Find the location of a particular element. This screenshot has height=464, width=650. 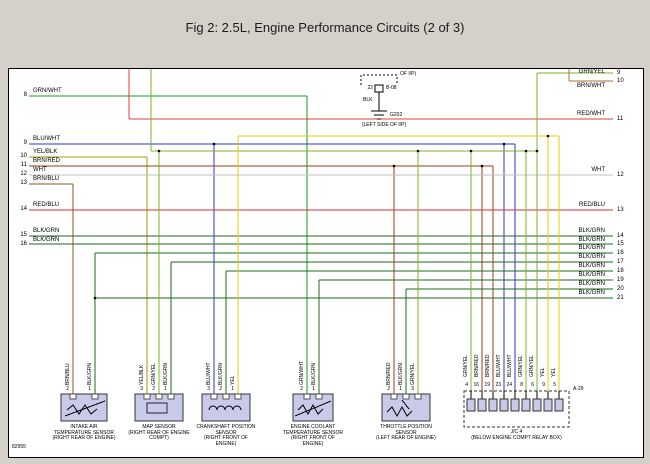

right-pin-number: 11 is located at coordinates (620, 119).